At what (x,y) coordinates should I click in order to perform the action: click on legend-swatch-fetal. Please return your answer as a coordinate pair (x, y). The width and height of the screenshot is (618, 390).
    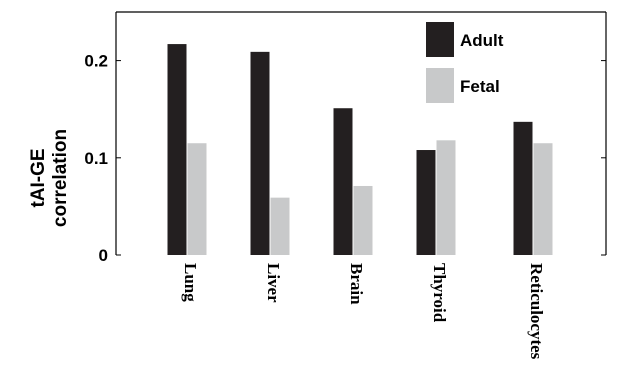
    Looking at the image, I should click on (440, 85).